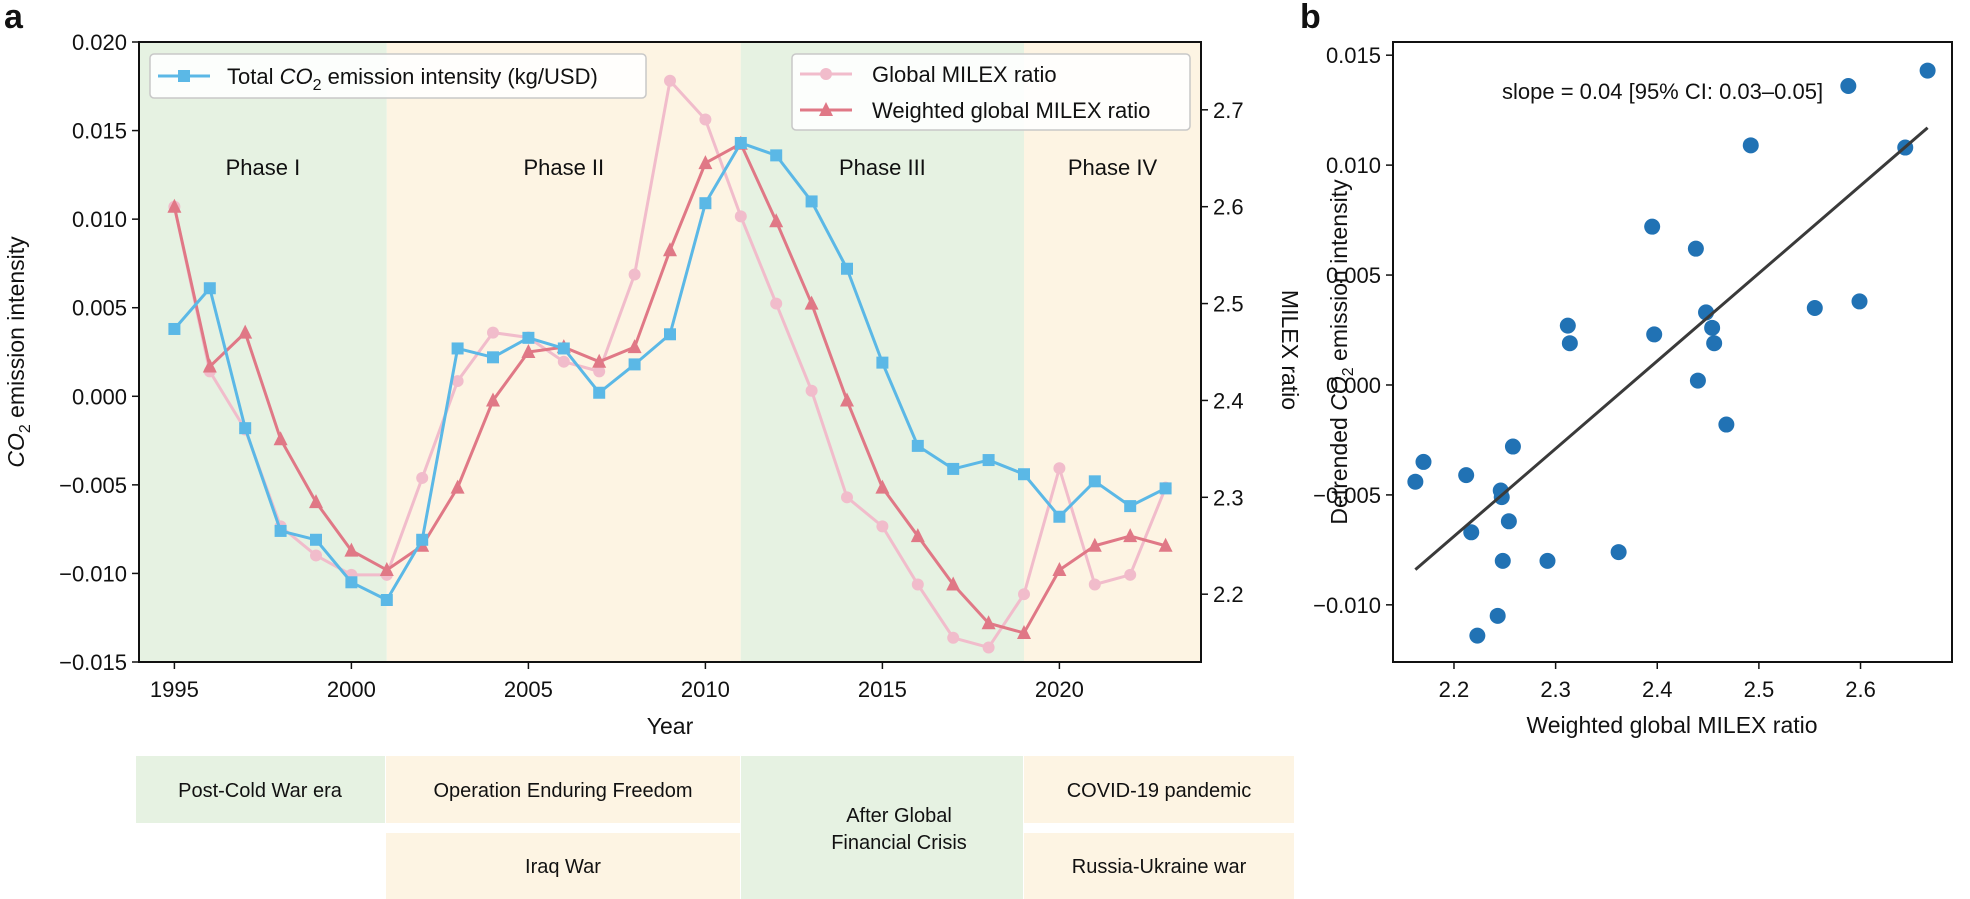 Image resolution: width=1970 pixels, height=899 pixels. Describe the element at coordinates (991, 92) in the screenshot. I see `legend-right-box` at that location.